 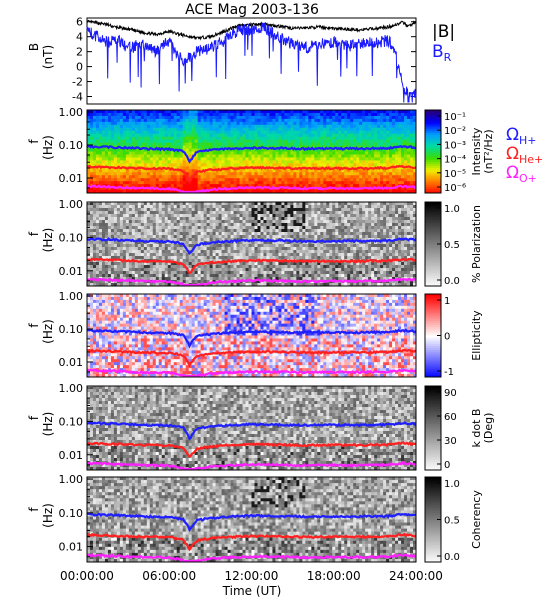 What do you see at coordinates (512, 173) in the screenshot?
I see `omega-o-main: Ω` at bounding box center [512, 173].